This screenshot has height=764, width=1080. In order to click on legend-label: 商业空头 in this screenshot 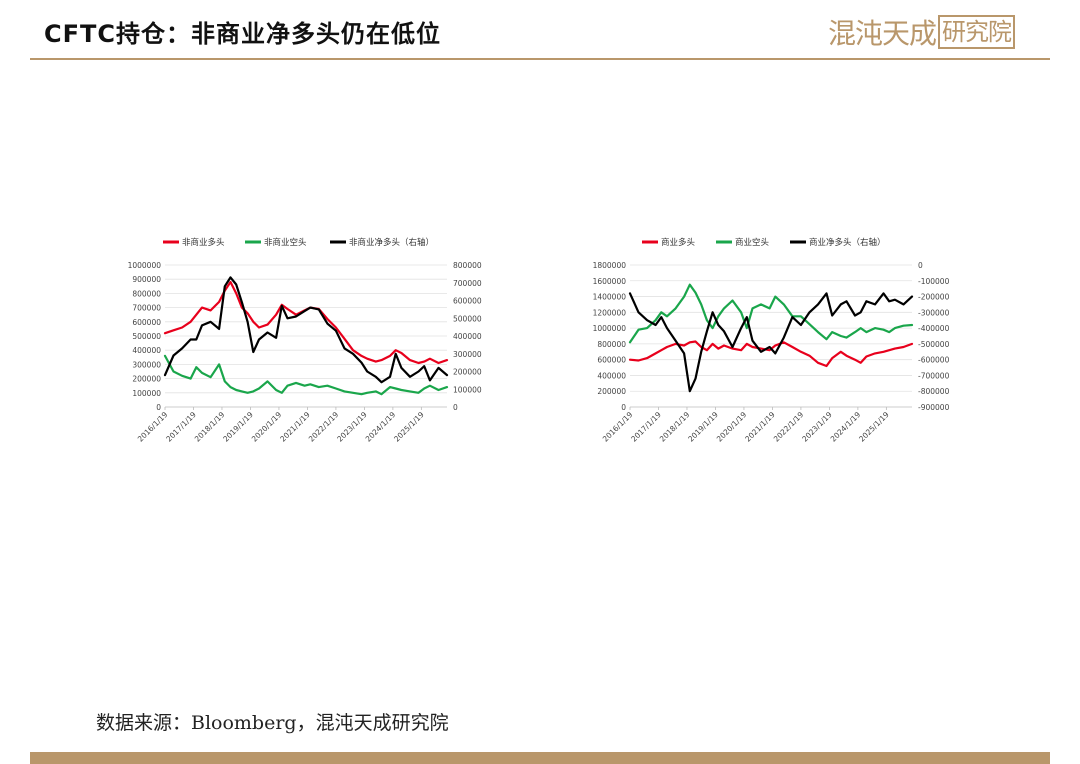, I will do `click(752, 242)`.